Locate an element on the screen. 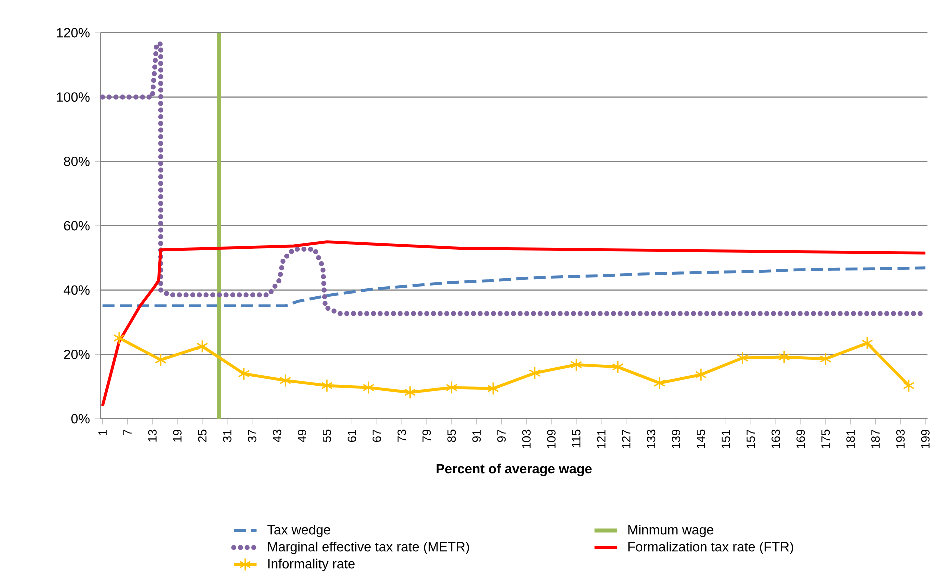 The image size is (947, 581). x-tick-label: 193 is located at coordinates (900, 439).